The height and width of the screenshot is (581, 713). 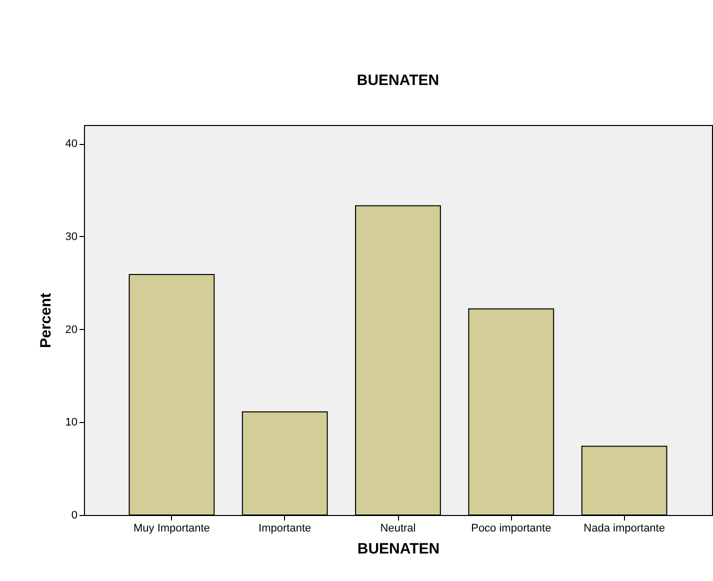 What do you see at coordinates (71, 236) in the screenshot?
I see `y-tick-label: 30` at bounding box center [71, 236].